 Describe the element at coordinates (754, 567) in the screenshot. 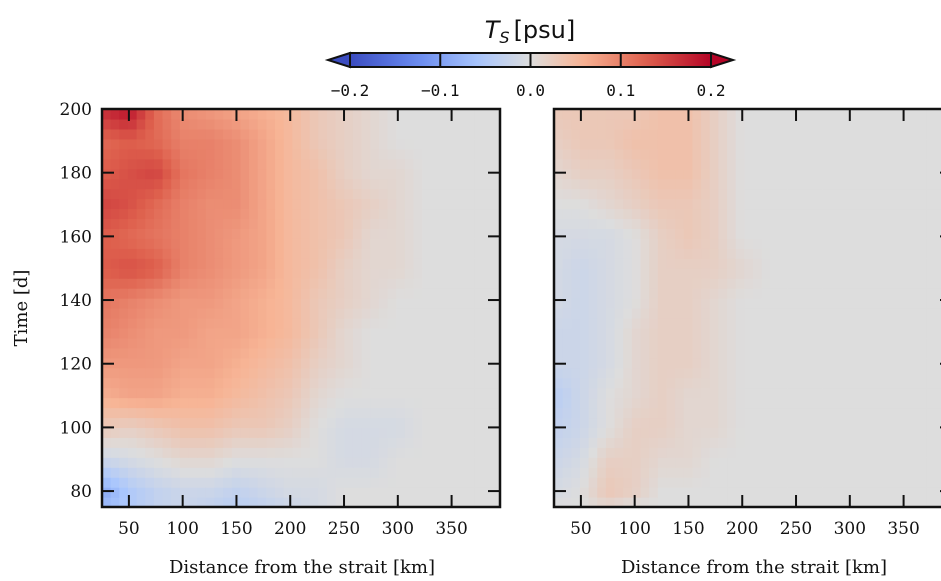

I see `x-axis-label-right: Distance from the strait [km]` at that location.